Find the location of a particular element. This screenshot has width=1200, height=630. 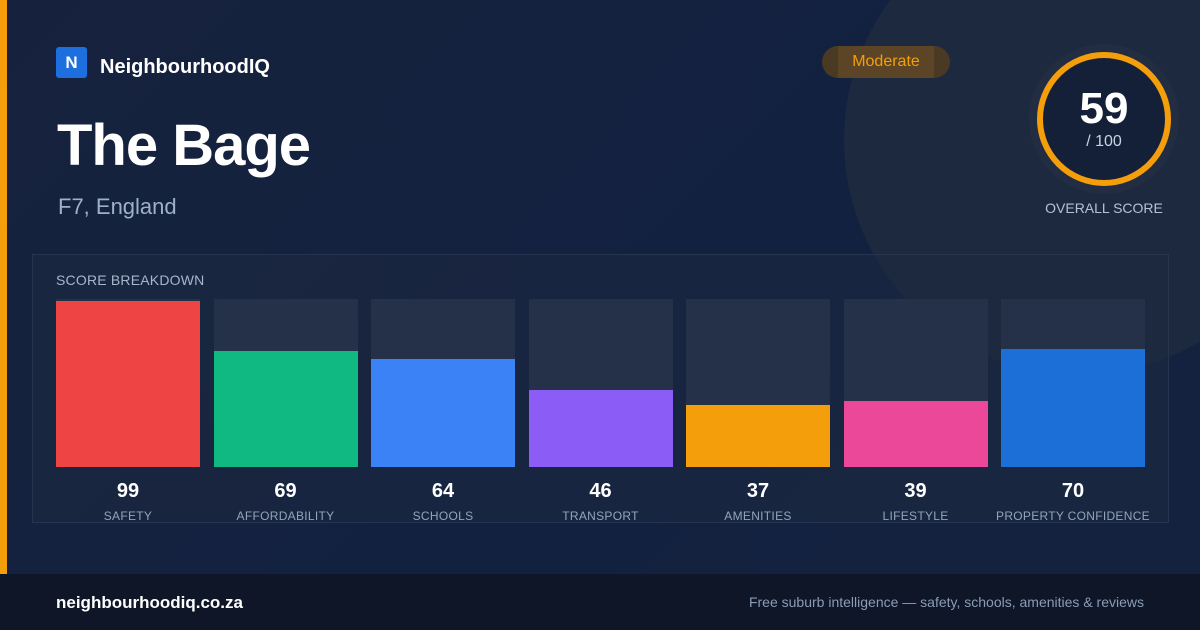

score-ring-inner is located at coordinates (1104, 119).